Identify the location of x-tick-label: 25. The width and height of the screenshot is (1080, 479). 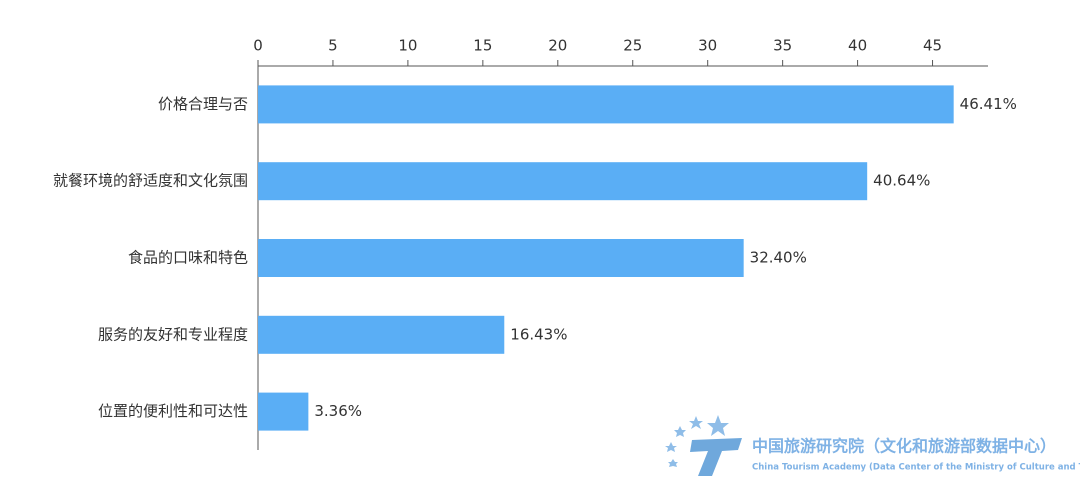
(632, 46).